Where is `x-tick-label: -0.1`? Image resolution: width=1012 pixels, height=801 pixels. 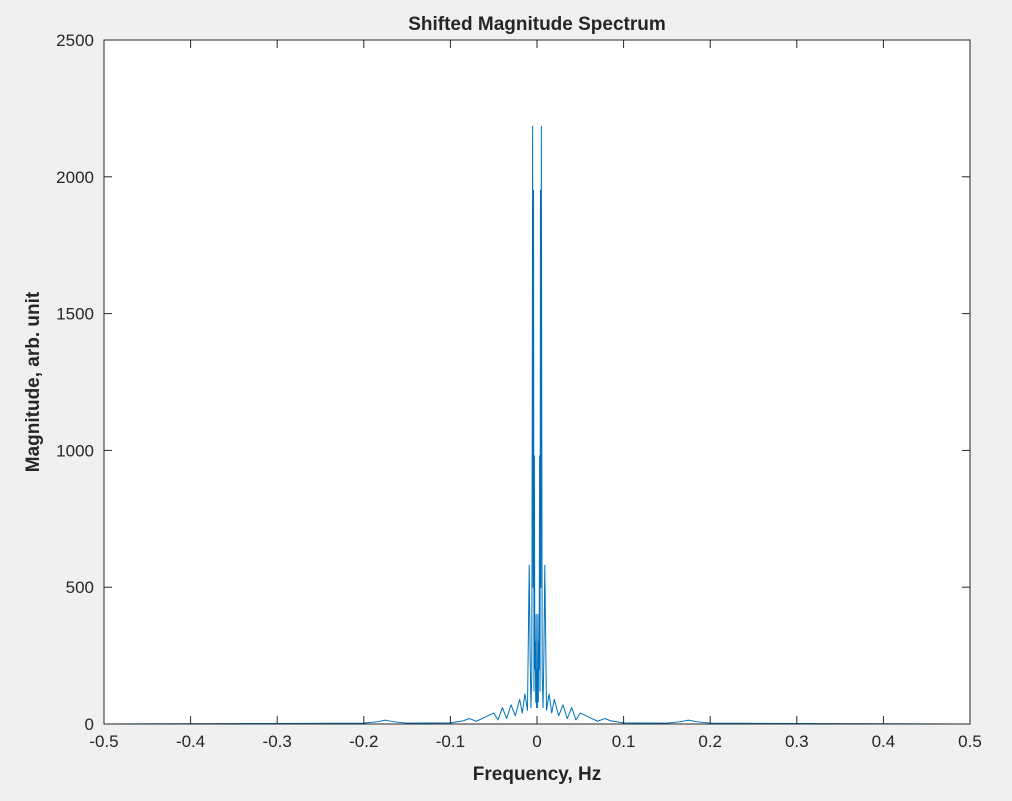 x-tick-label: -0.1 is located at coordinates (450, 741).